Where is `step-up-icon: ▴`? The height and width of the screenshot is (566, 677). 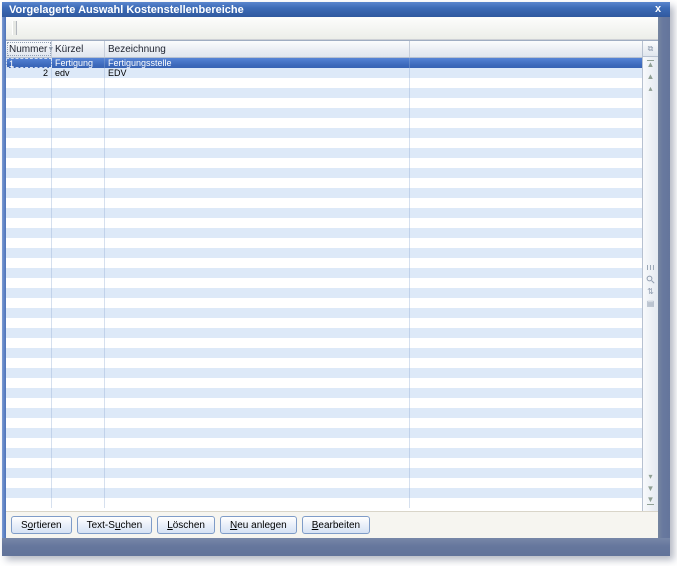
step-up-icon: ▴ is located at coordinates (650, 88).